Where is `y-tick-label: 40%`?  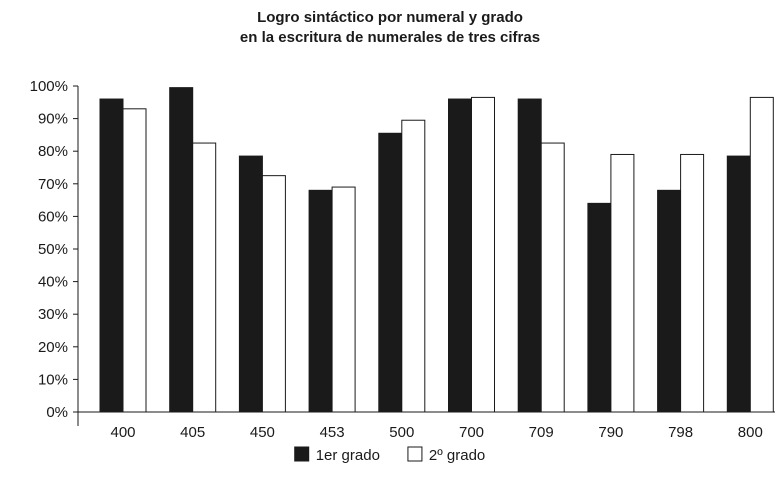
y-tick-label: 40% is located at coordinates (53, 282).